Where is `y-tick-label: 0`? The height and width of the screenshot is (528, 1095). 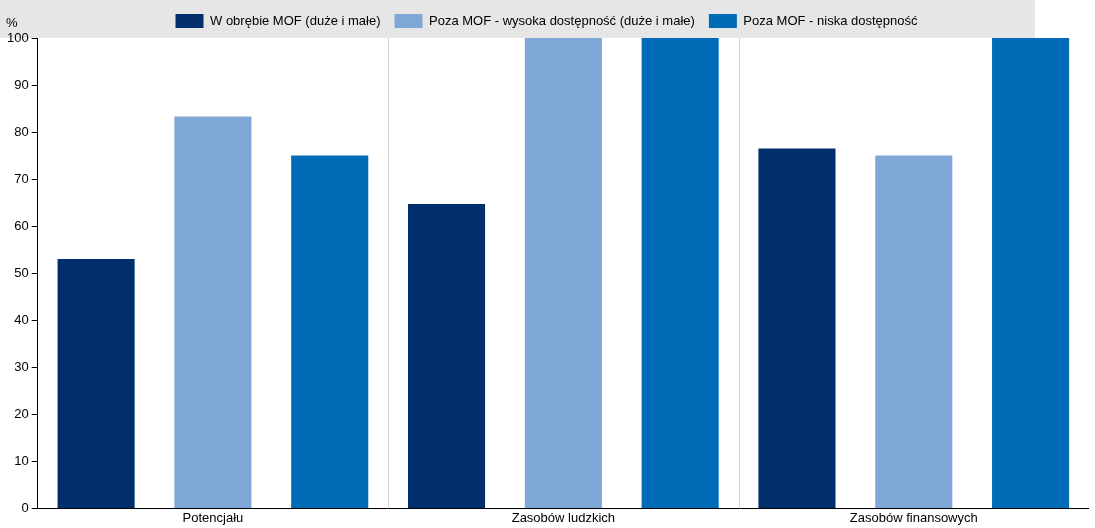
y-tick-label: 0 is located at coordinates (25, 507).